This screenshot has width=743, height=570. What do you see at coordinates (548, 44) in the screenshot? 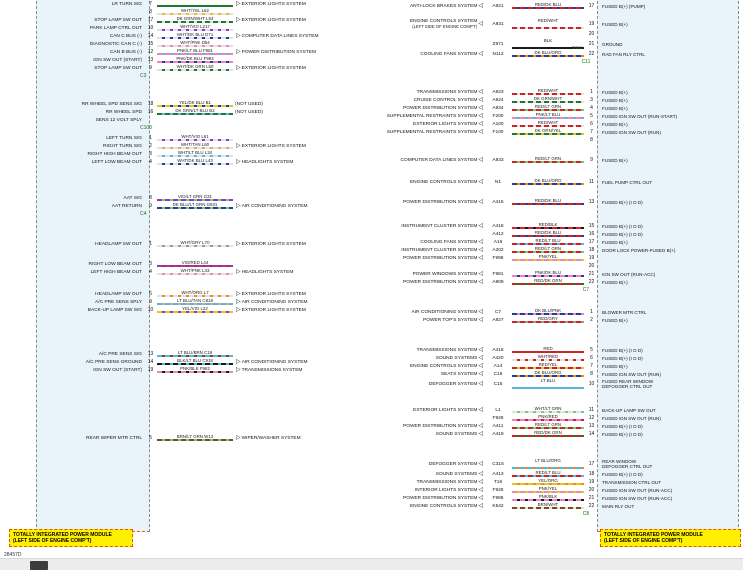
I see `wire-segment: BLK G112` at bounding box center [548, 44].